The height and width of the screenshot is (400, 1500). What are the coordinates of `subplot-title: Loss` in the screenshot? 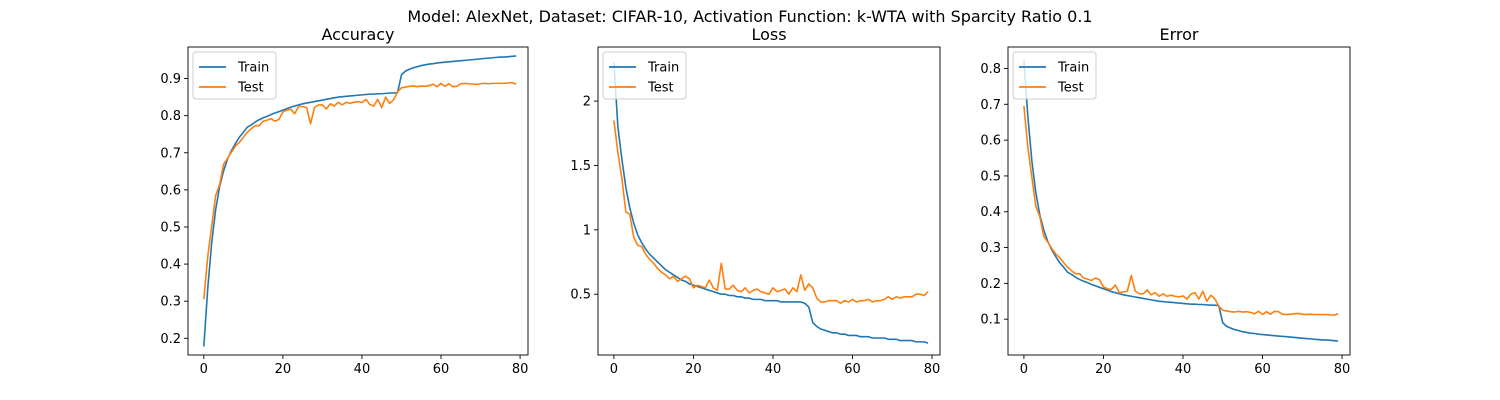 It's located at (768, 34).